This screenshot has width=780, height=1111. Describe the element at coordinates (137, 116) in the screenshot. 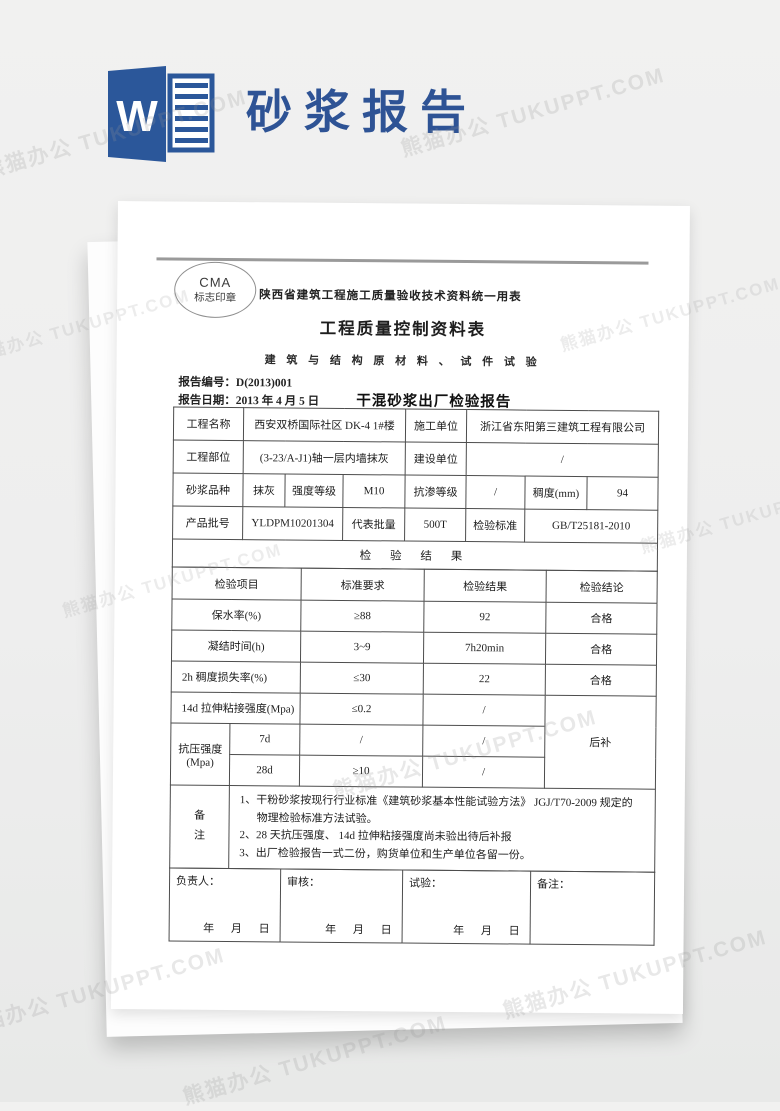

I see `word-icon-letter: W` at that location.